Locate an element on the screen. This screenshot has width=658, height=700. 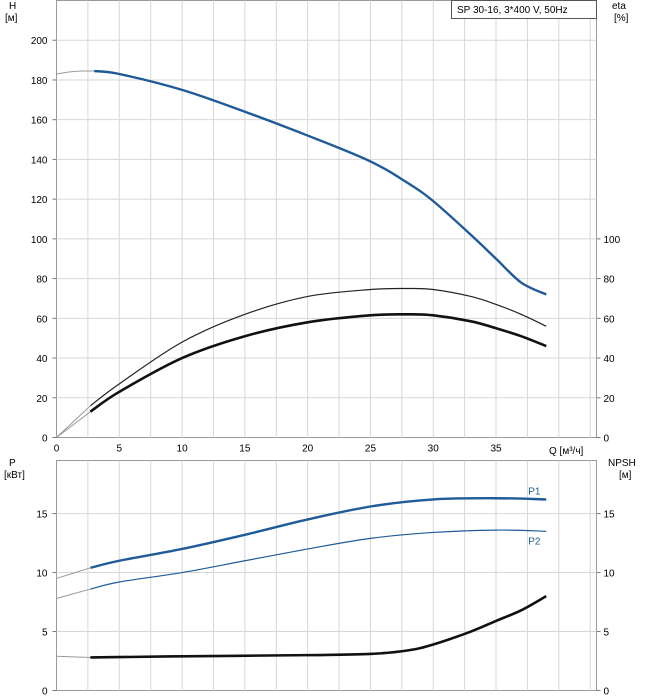
bottom-y-left-label: P is located at coordinates (12, 463).